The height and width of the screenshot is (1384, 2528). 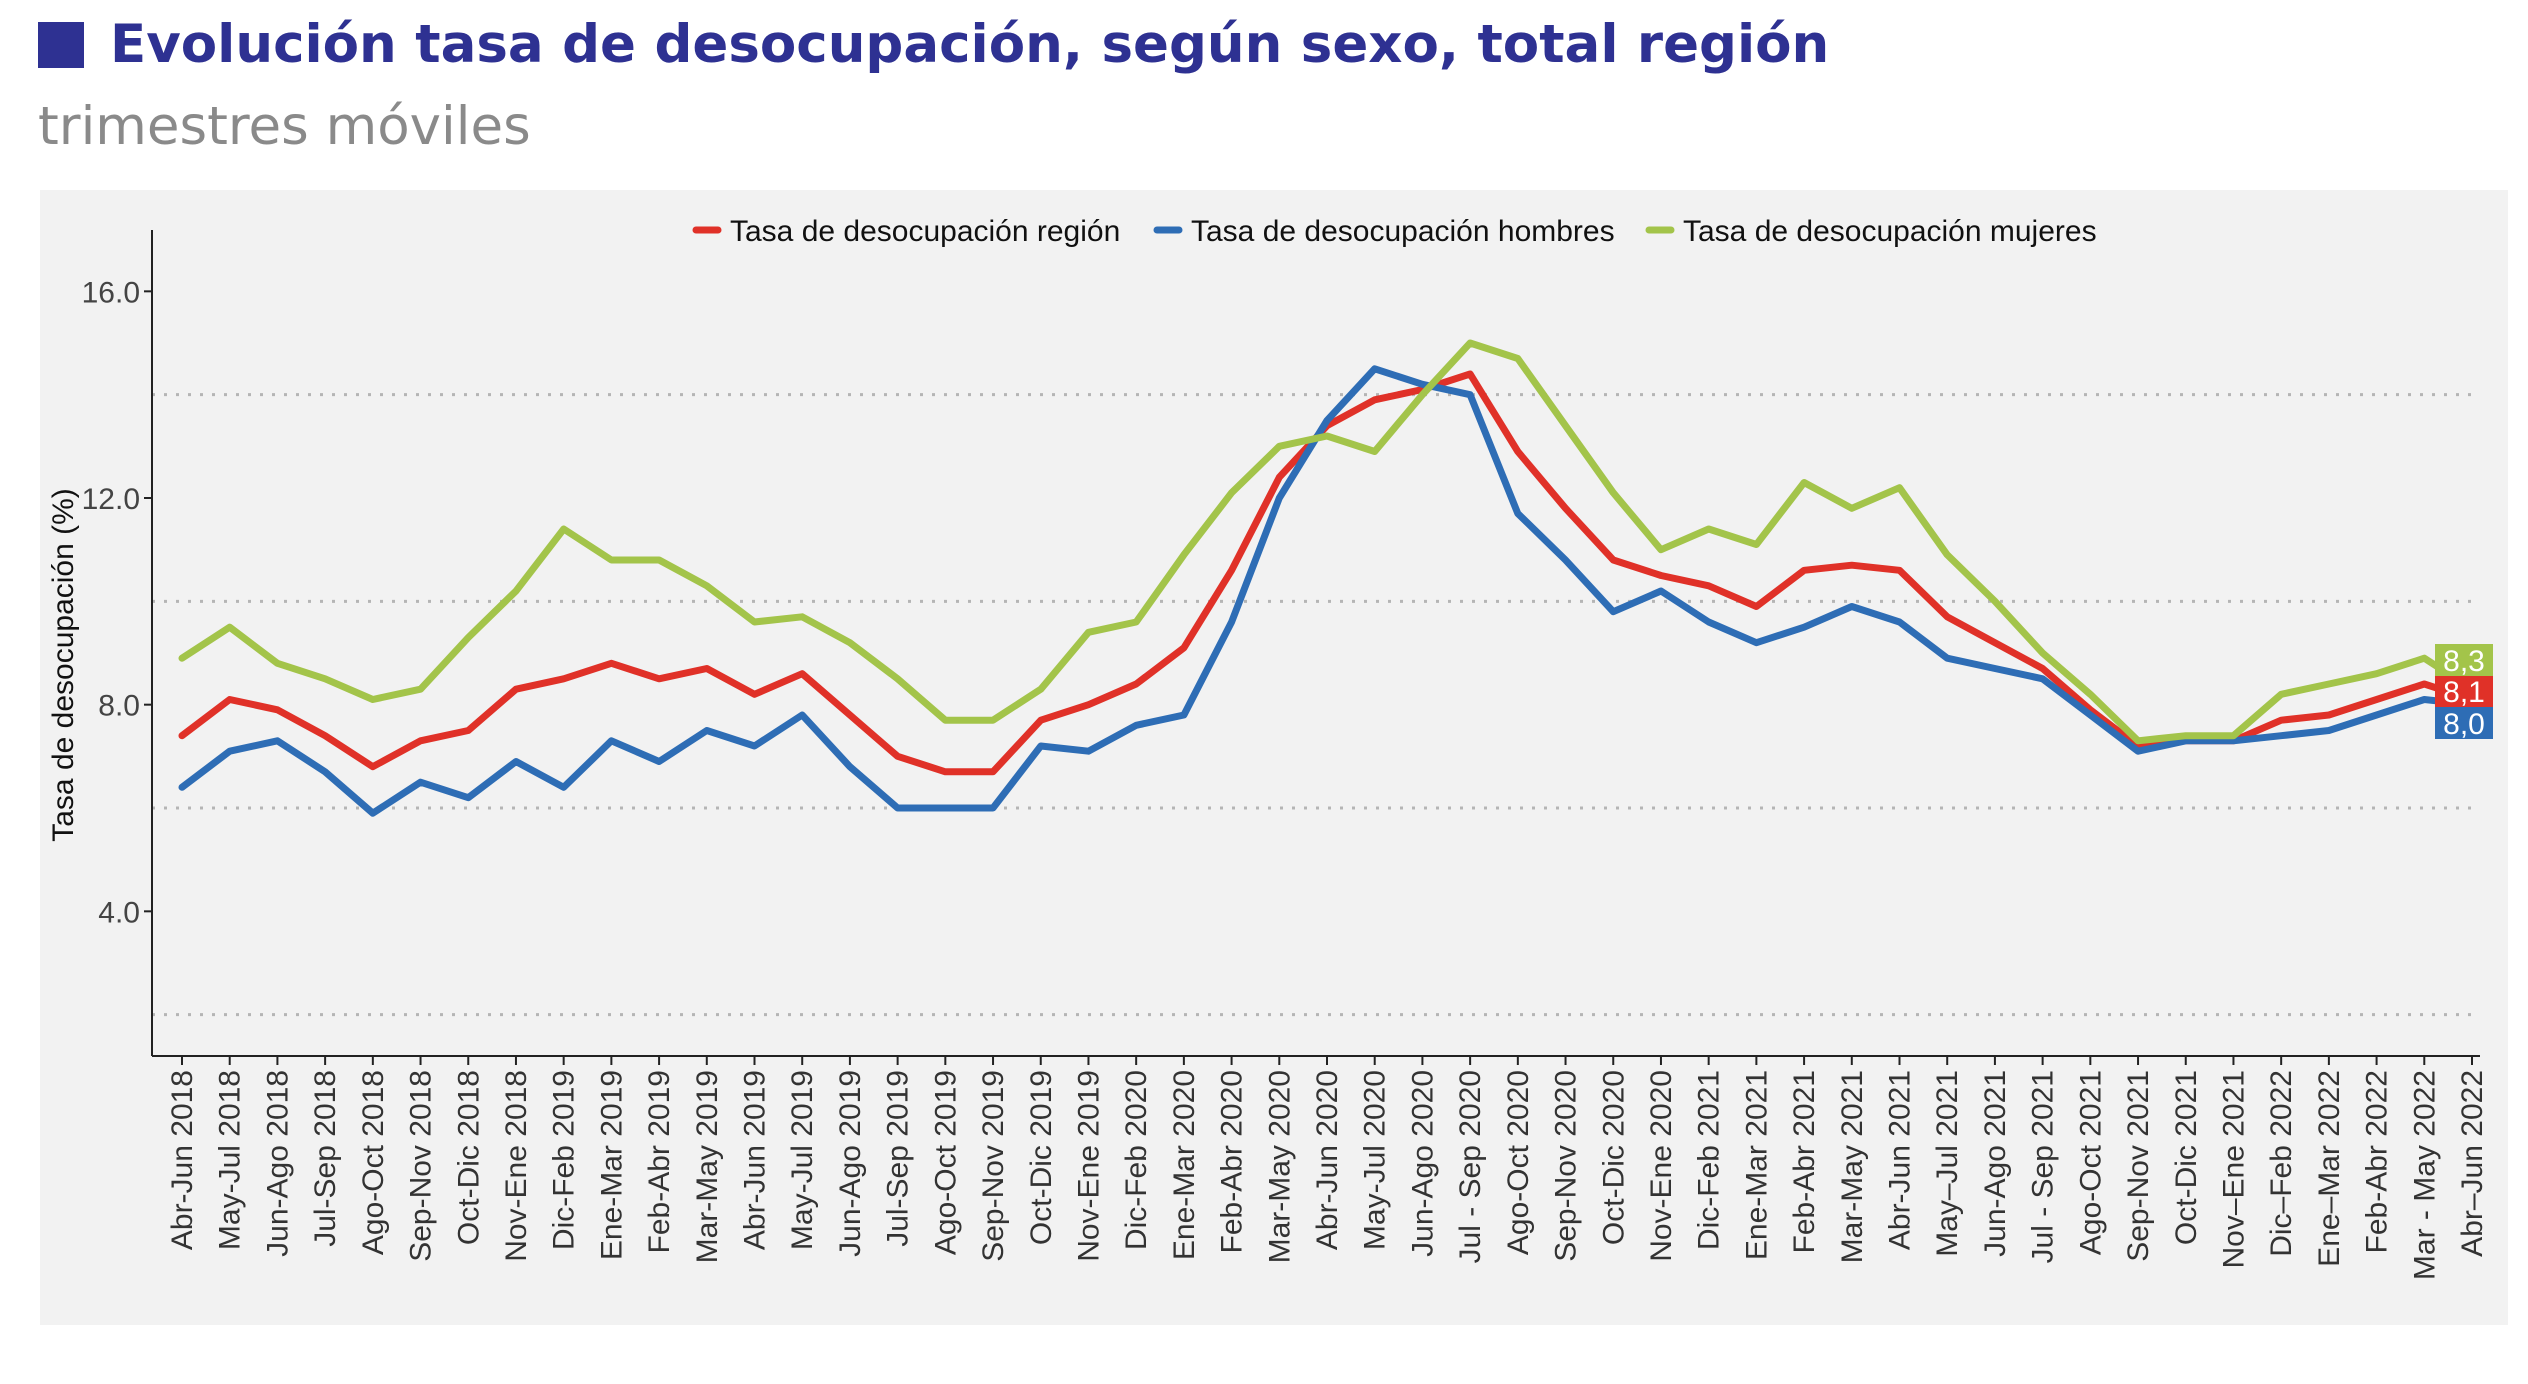 I want to click on x-tick-label: Sep-Nov 2018, so click(x=421, y=1166).